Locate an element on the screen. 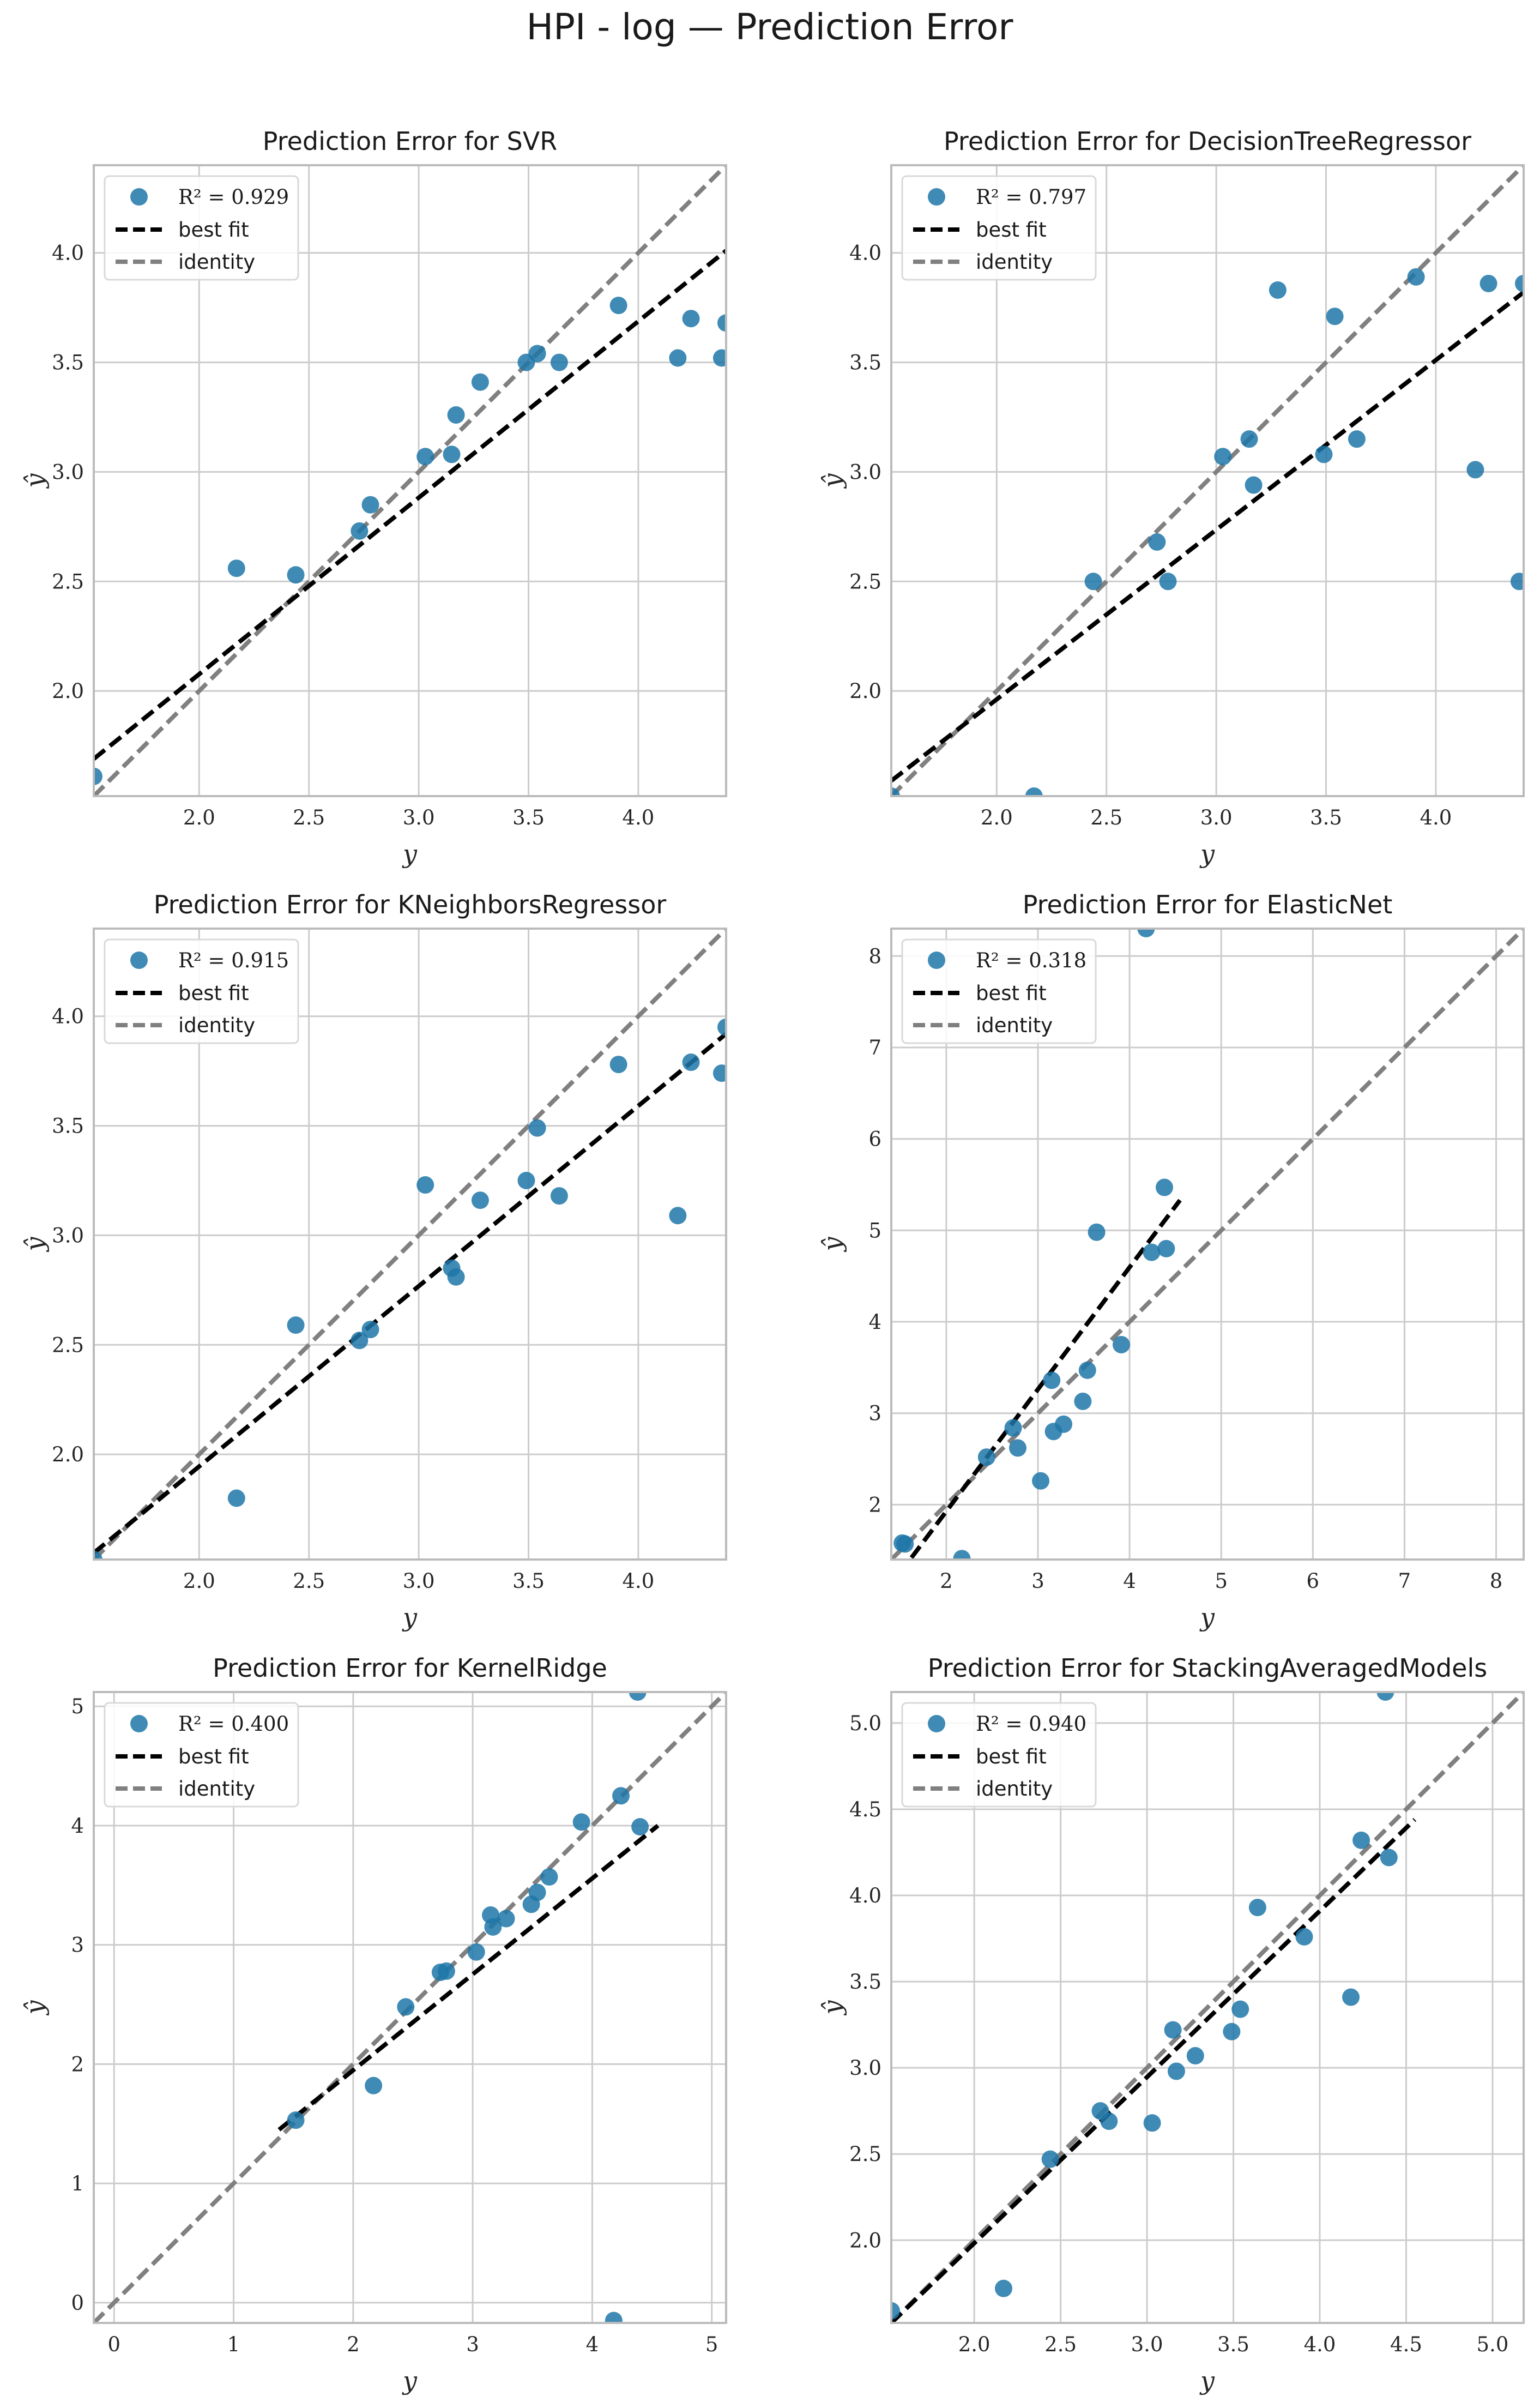 Image resolution: width=1540 pixels, height=2408 pixels. x-tick-label: 3.0 is located at coordinates (1217, 817).